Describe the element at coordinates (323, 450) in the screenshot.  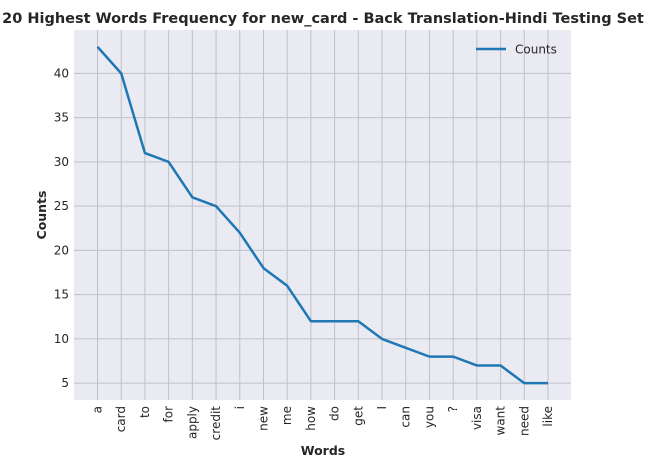
I see `x-axis-label: Words` at that location.